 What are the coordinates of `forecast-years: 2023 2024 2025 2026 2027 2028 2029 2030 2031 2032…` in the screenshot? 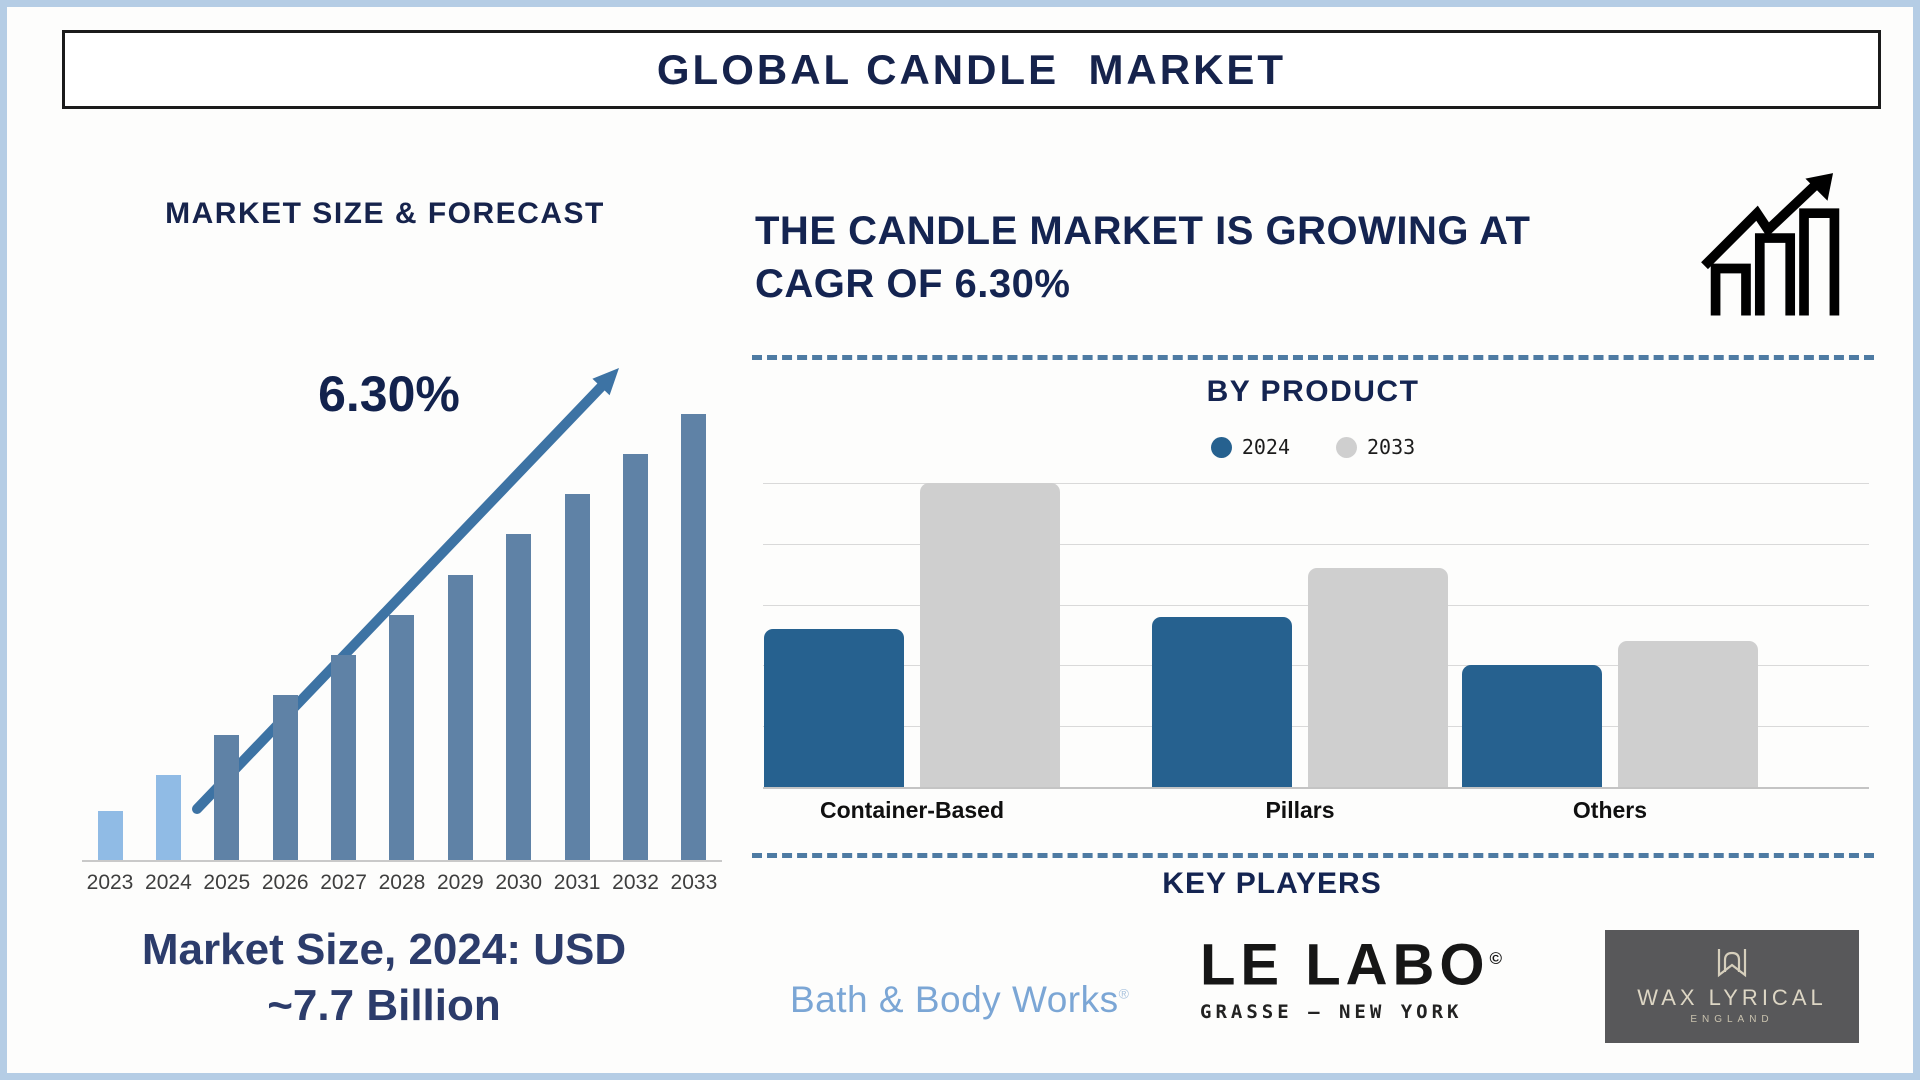 It's located at (402, 883).